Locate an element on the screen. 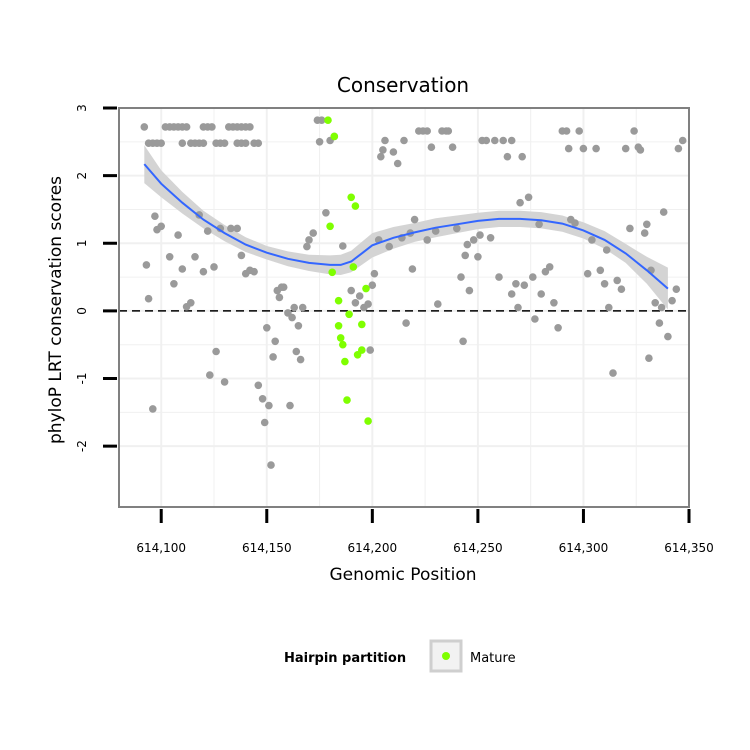  legend-label-mature: Mature is located at coordinates (493, 658).